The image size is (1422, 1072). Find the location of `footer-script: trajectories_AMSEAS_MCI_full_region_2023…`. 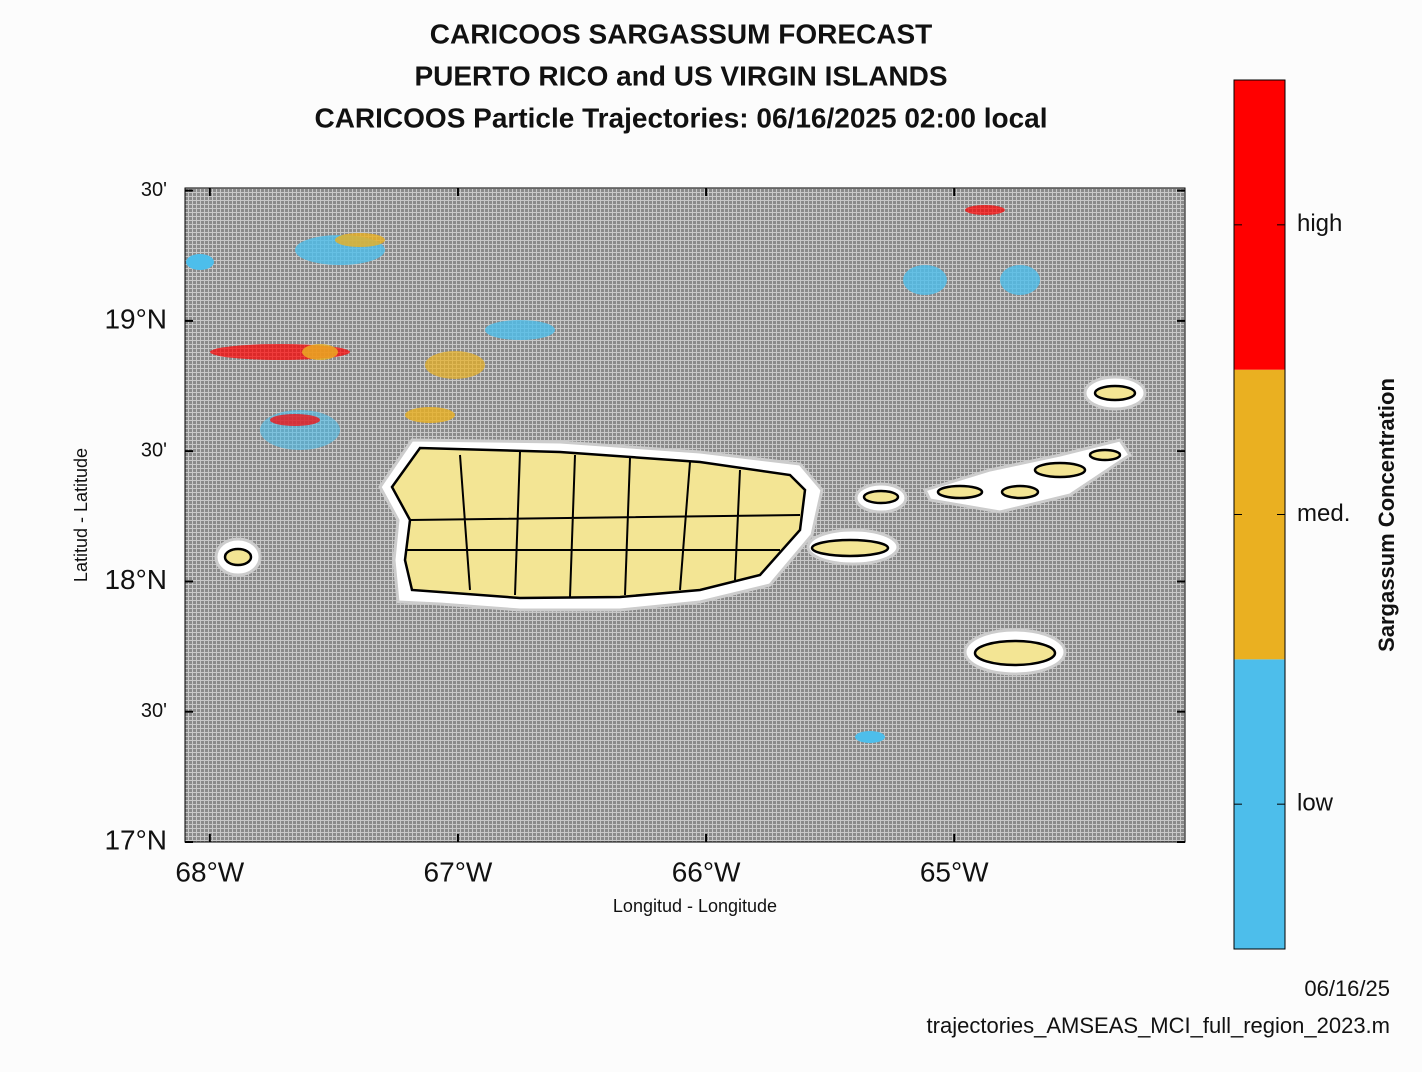

footer-script: trajectories_AMSEAS_MCI_full_region_2023… is located at coordinates (1158, 1025).